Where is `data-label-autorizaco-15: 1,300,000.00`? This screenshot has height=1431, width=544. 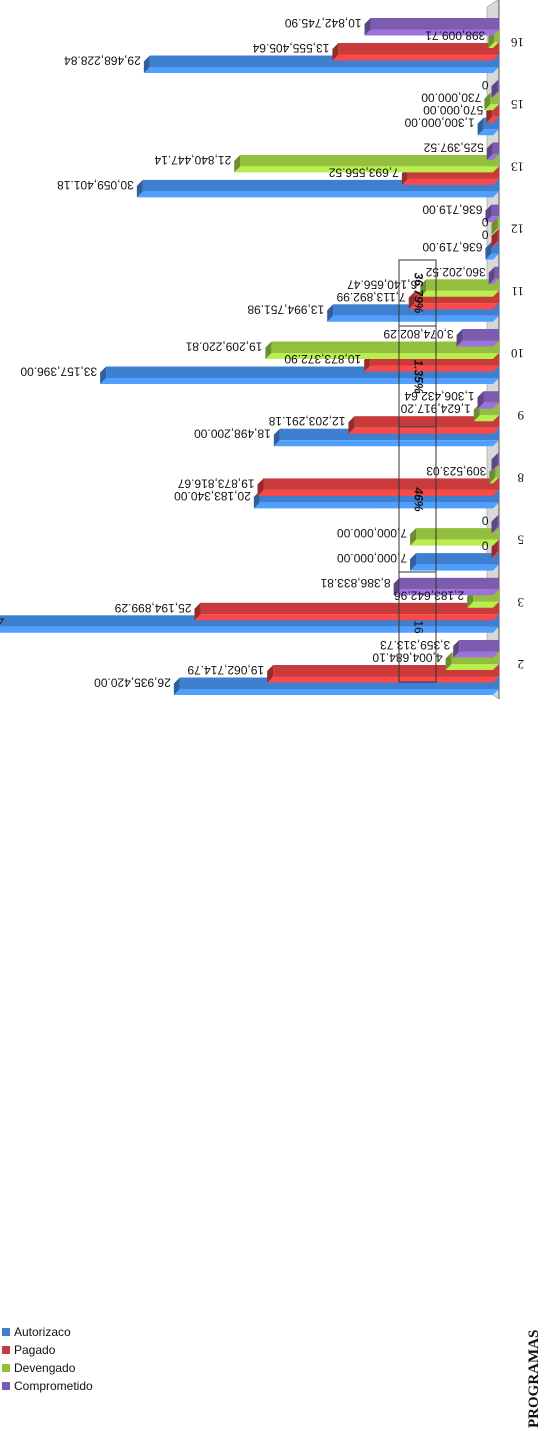
data-label-autorizaco-15: 1,300,000.00 is located at coordinates (439, 123).